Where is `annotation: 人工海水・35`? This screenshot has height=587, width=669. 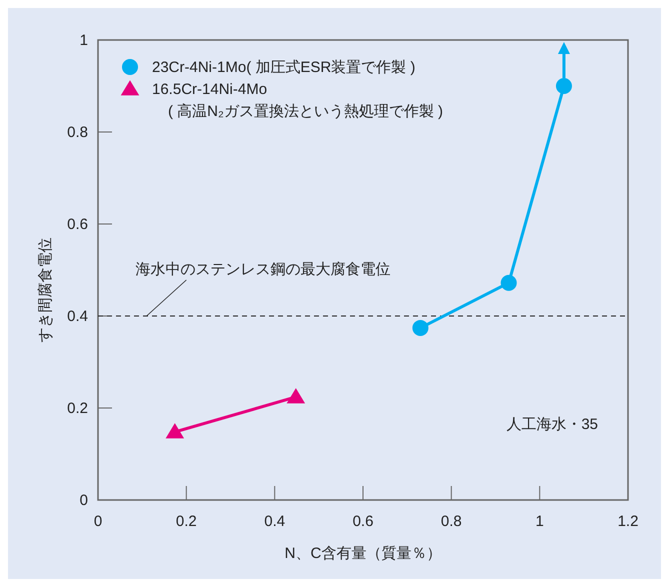
annotation: 人工海水・35 is located at coordinates (552, 424).